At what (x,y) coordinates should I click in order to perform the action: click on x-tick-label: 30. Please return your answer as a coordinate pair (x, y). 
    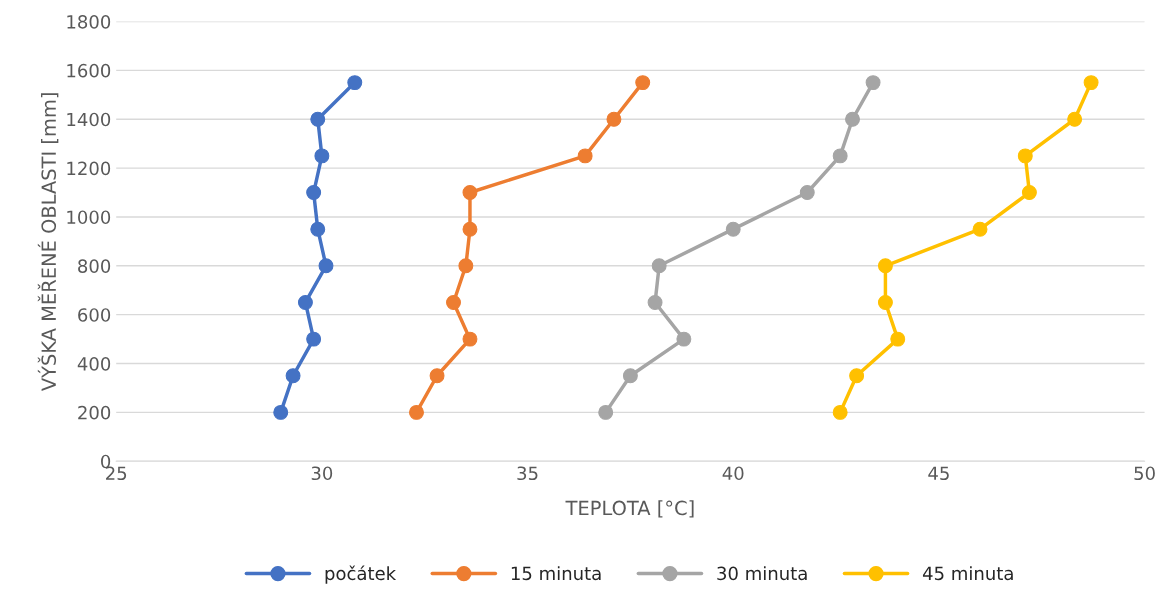
    Looking at the image, I should click on (322, 473).